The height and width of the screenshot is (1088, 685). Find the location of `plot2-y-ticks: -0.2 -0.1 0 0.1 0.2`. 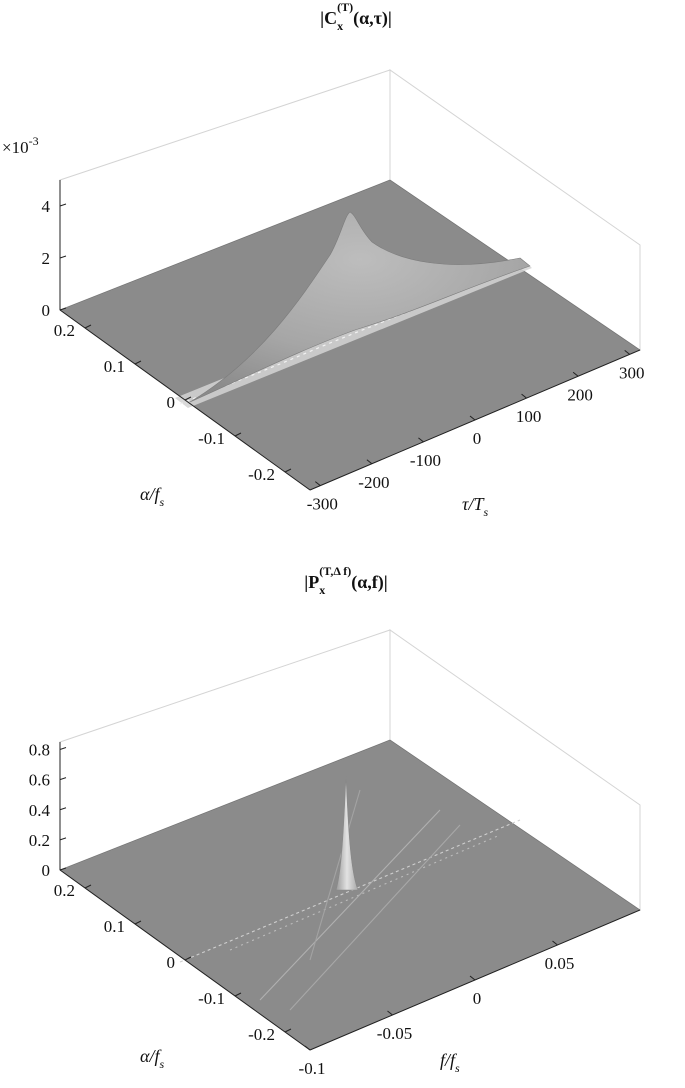

plot2-y-ticks: -0.2 -0.1 0 0.1 0.2 is located at coordinates (173, 962).